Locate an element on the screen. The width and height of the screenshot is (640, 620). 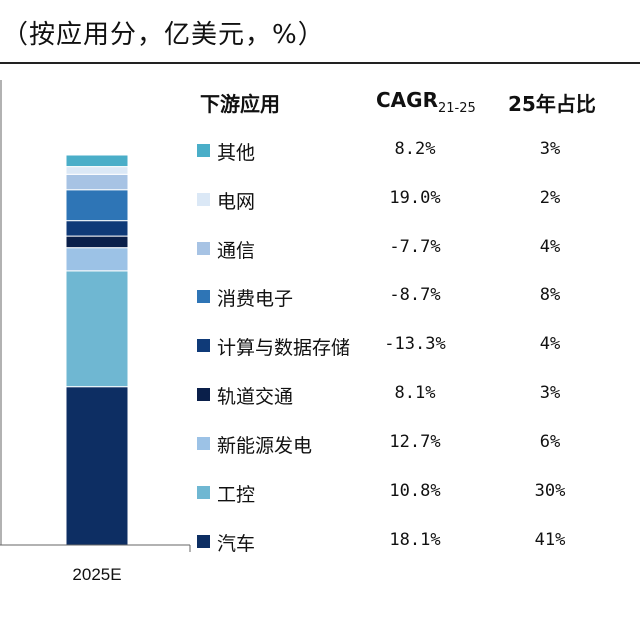
header-category: 下游应用 is located at coordinates (240, 104).